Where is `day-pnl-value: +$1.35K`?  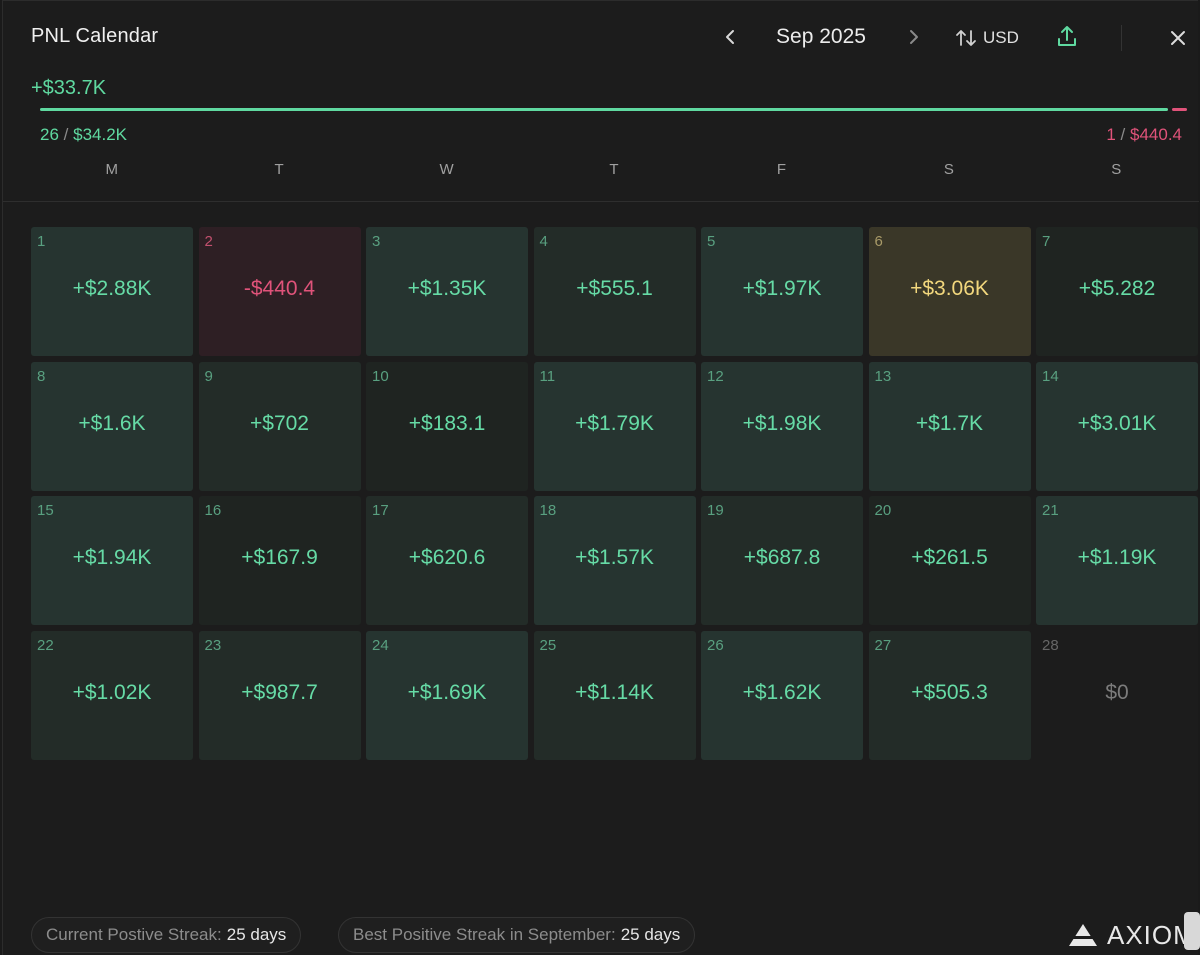
day-pnl-value: +$1.35K is located at coordinates (447, 288).